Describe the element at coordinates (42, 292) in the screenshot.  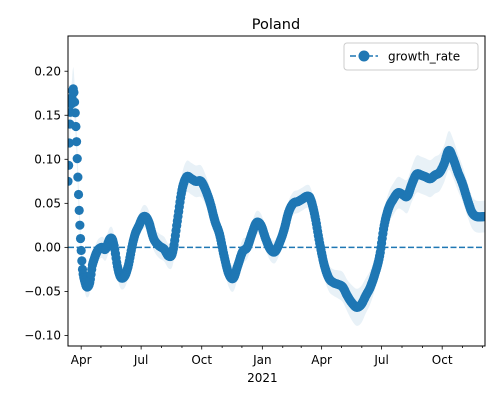
I see `y-tick-label: −0.05` at that location.